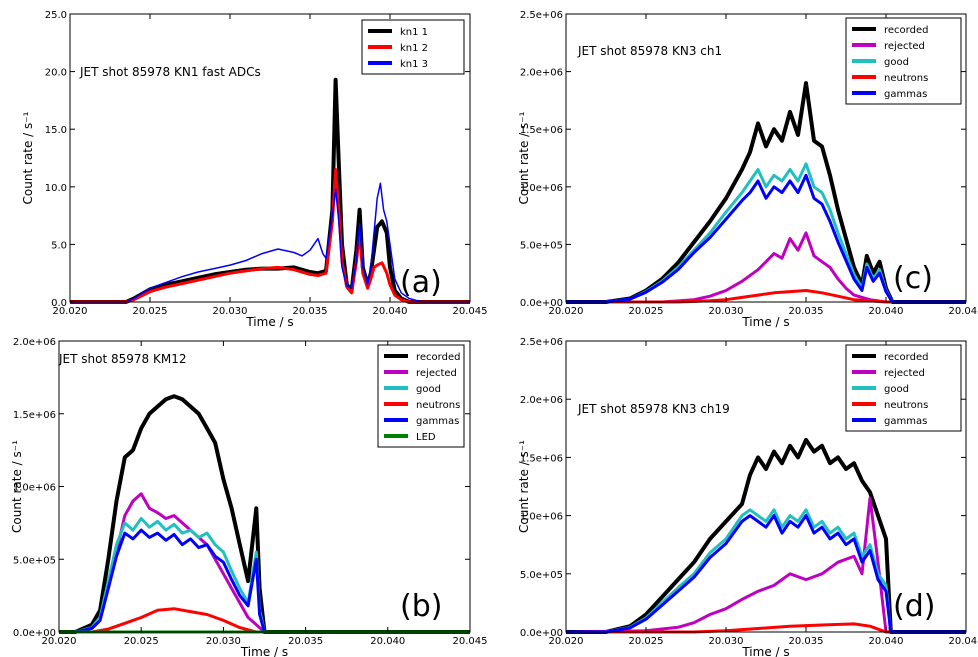 This screenshot has height=657, width=978. Describe the element at coordinates (426, 437) in the screenshot. I see `legend-label-b-5: LED` at that location.